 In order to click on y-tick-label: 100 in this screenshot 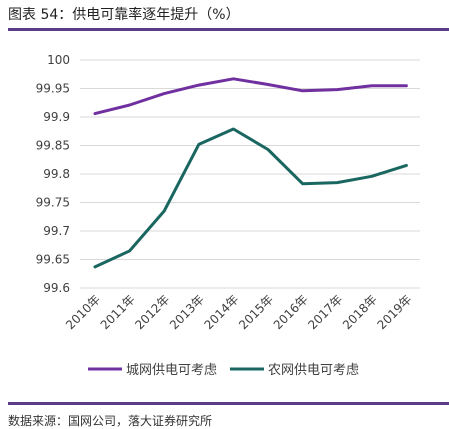, I will do `click(58, 60)`.